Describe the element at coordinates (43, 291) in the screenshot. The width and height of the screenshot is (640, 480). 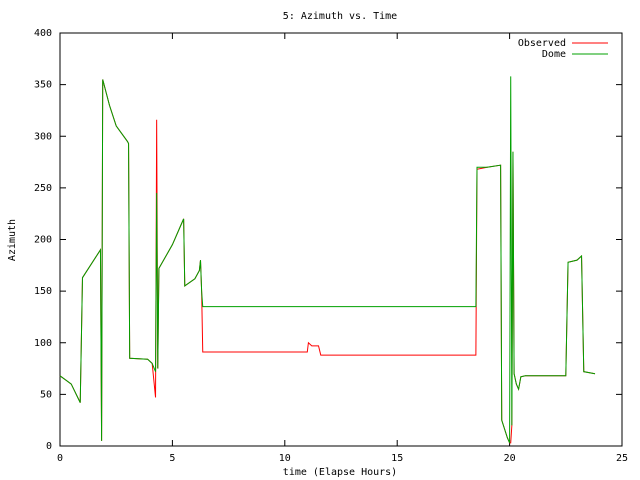
I see `y-tick-label: 150` at that location.